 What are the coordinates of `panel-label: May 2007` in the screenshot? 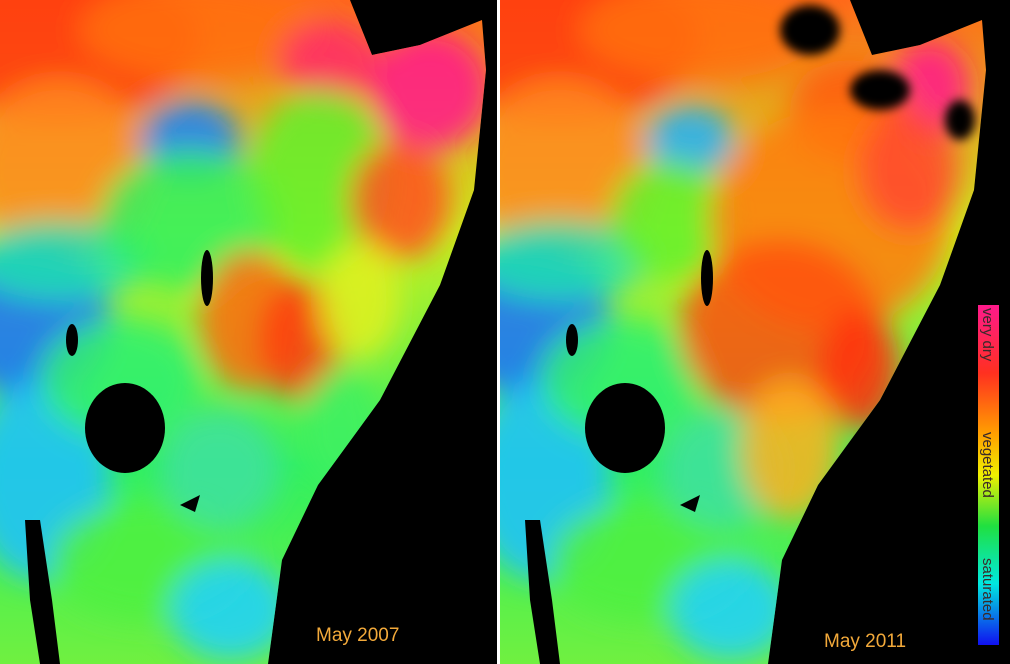 It's located at (357, 635).